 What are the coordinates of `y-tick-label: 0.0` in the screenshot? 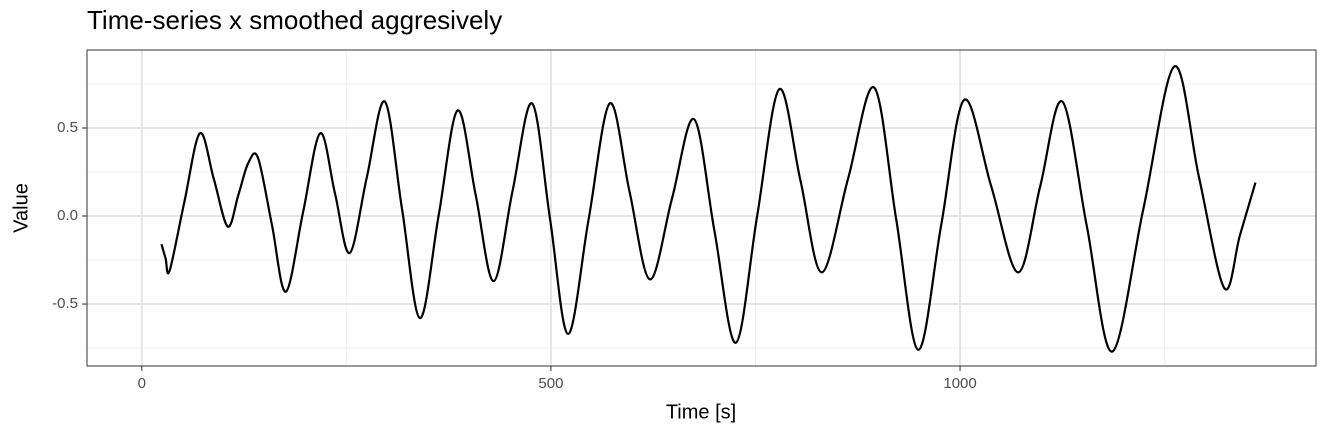 It's located at (67, 215).